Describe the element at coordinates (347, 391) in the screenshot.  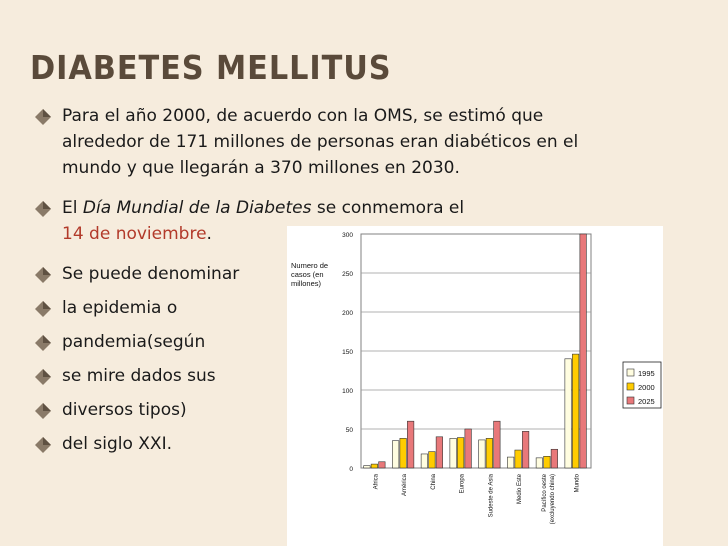
I see `y-tick-label: 100` at that location.